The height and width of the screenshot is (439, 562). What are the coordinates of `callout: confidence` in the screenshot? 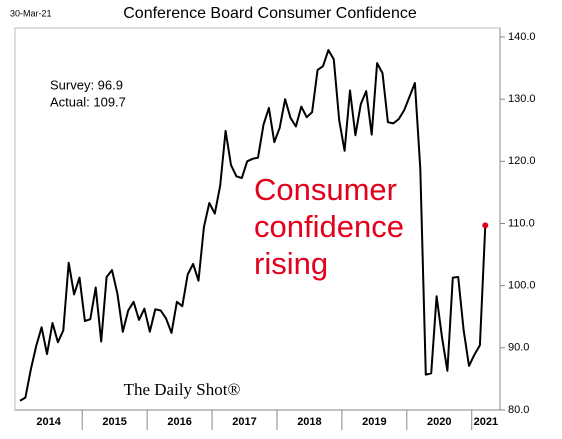 It's located at (329, 226).